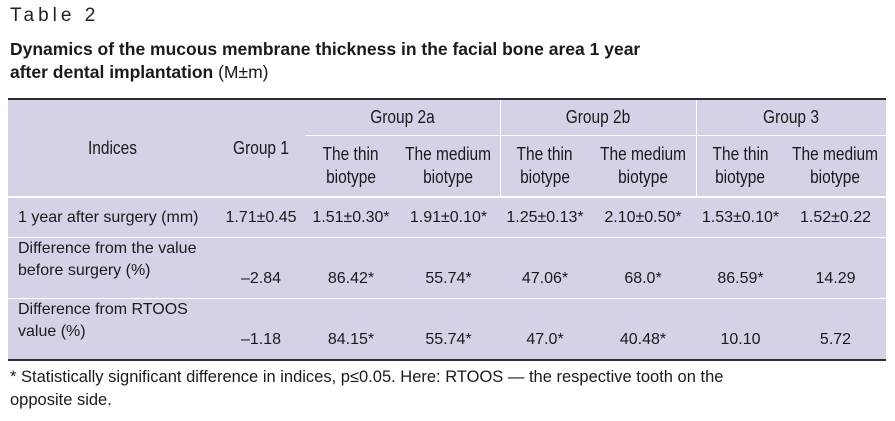 This screenshot has width=895, height=421. I want to click on table-cell: –1.18, so click(261, 339).